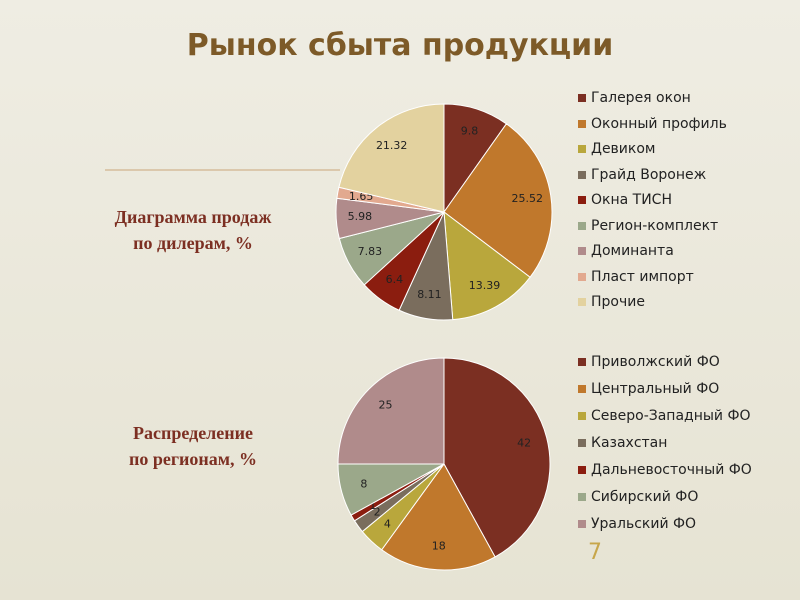  I want to click on value-label: 5.98, so click(360, 216).